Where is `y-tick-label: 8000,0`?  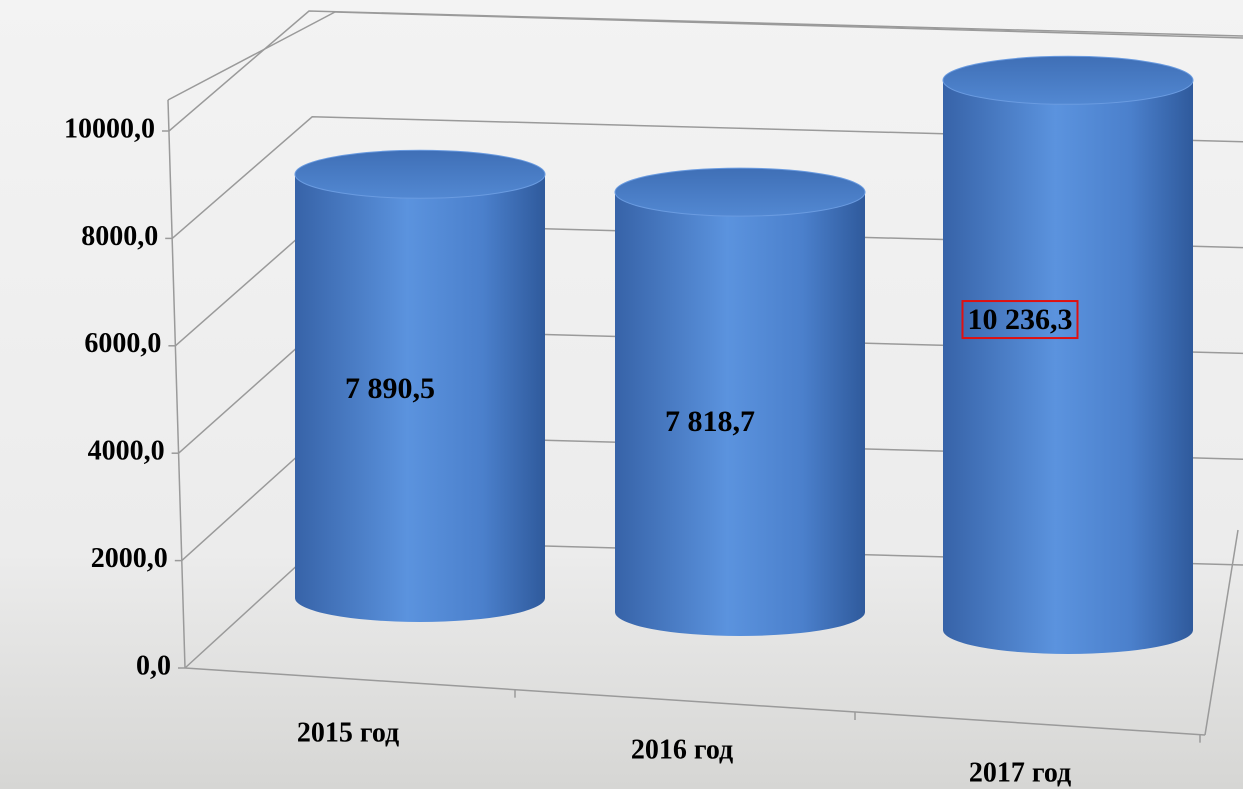
y-tick-label: 8000,0 is located at coordinates (119, 236).